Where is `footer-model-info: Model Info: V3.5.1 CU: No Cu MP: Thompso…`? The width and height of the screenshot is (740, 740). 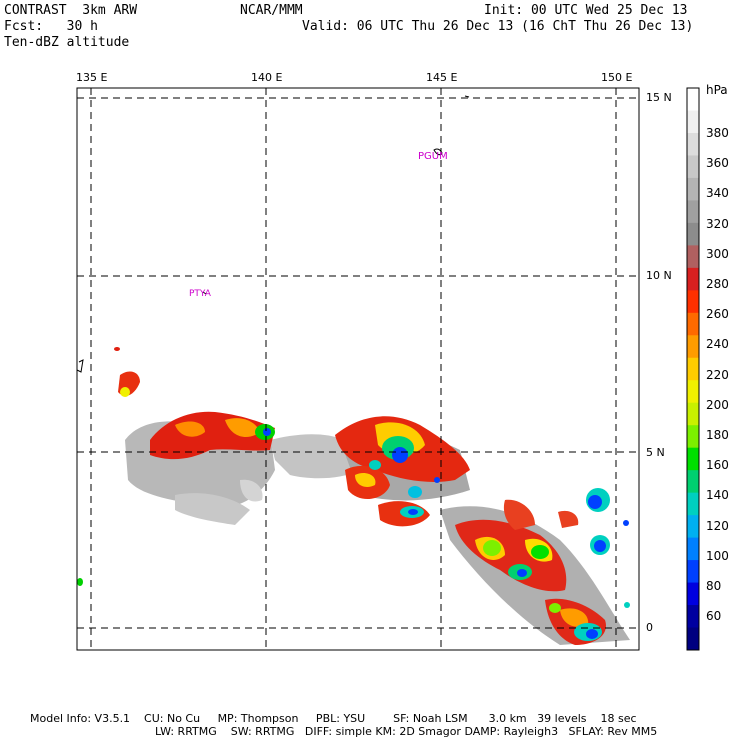
footer-model-info: Model Info: V3.5.1 CU: No Cu MP: Thompso… is located at coordinates (333, 718).